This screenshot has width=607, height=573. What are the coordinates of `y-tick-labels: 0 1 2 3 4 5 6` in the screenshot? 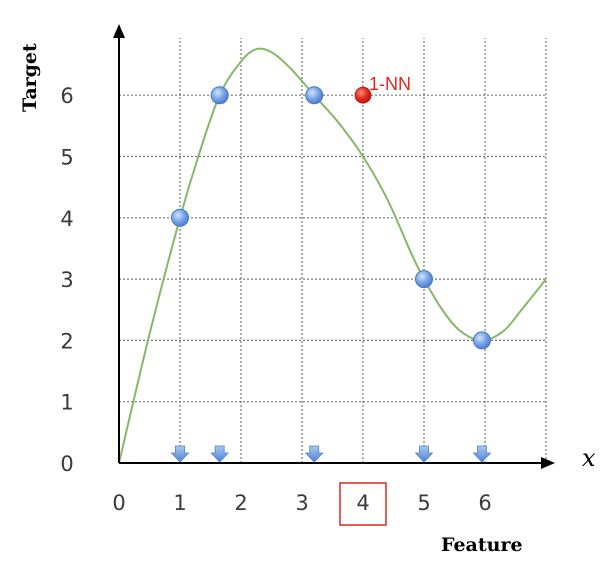 It's located at (66, 280).